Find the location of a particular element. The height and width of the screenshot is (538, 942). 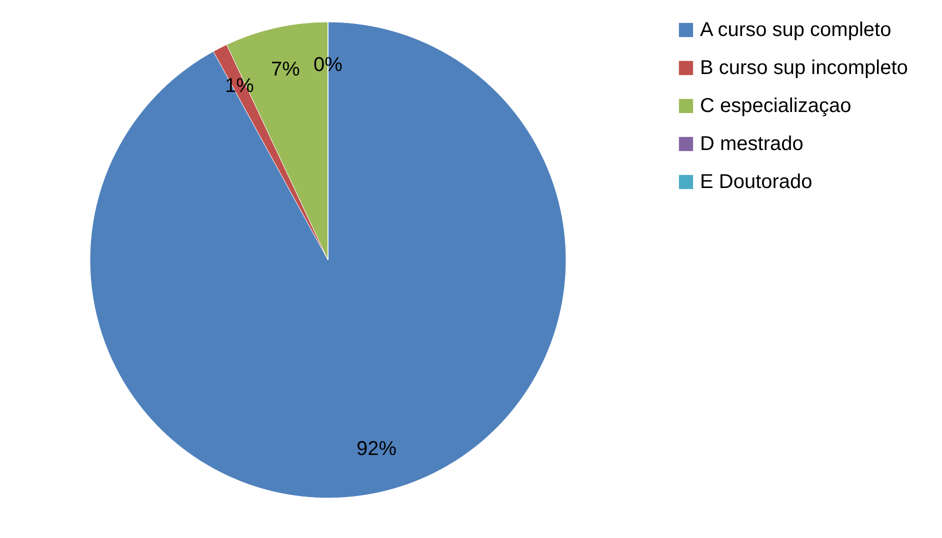

text: 0% is located at coordinates (328, 65).